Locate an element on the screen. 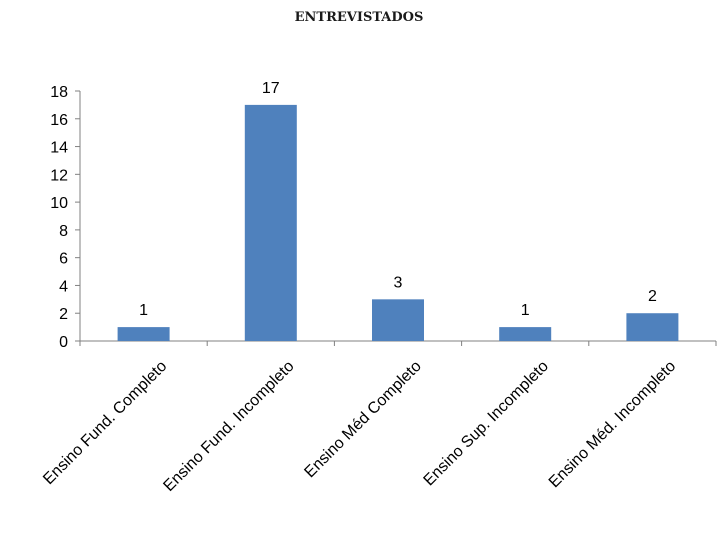 The width and height of the screenshot is (718, 533). x-tick-label: Ensino Sup. Incompleto is located at coordinates (487, 424).